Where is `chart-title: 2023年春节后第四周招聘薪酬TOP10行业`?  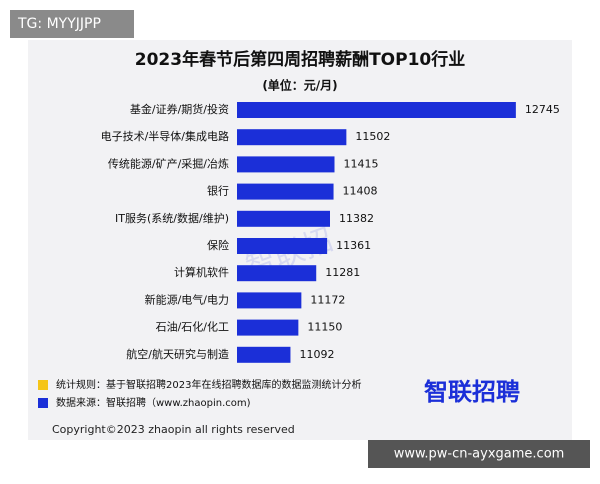 chart-title: 2023年春节后第四周招聘薪酬TOP10行业 is located at coordinates (300, 59).